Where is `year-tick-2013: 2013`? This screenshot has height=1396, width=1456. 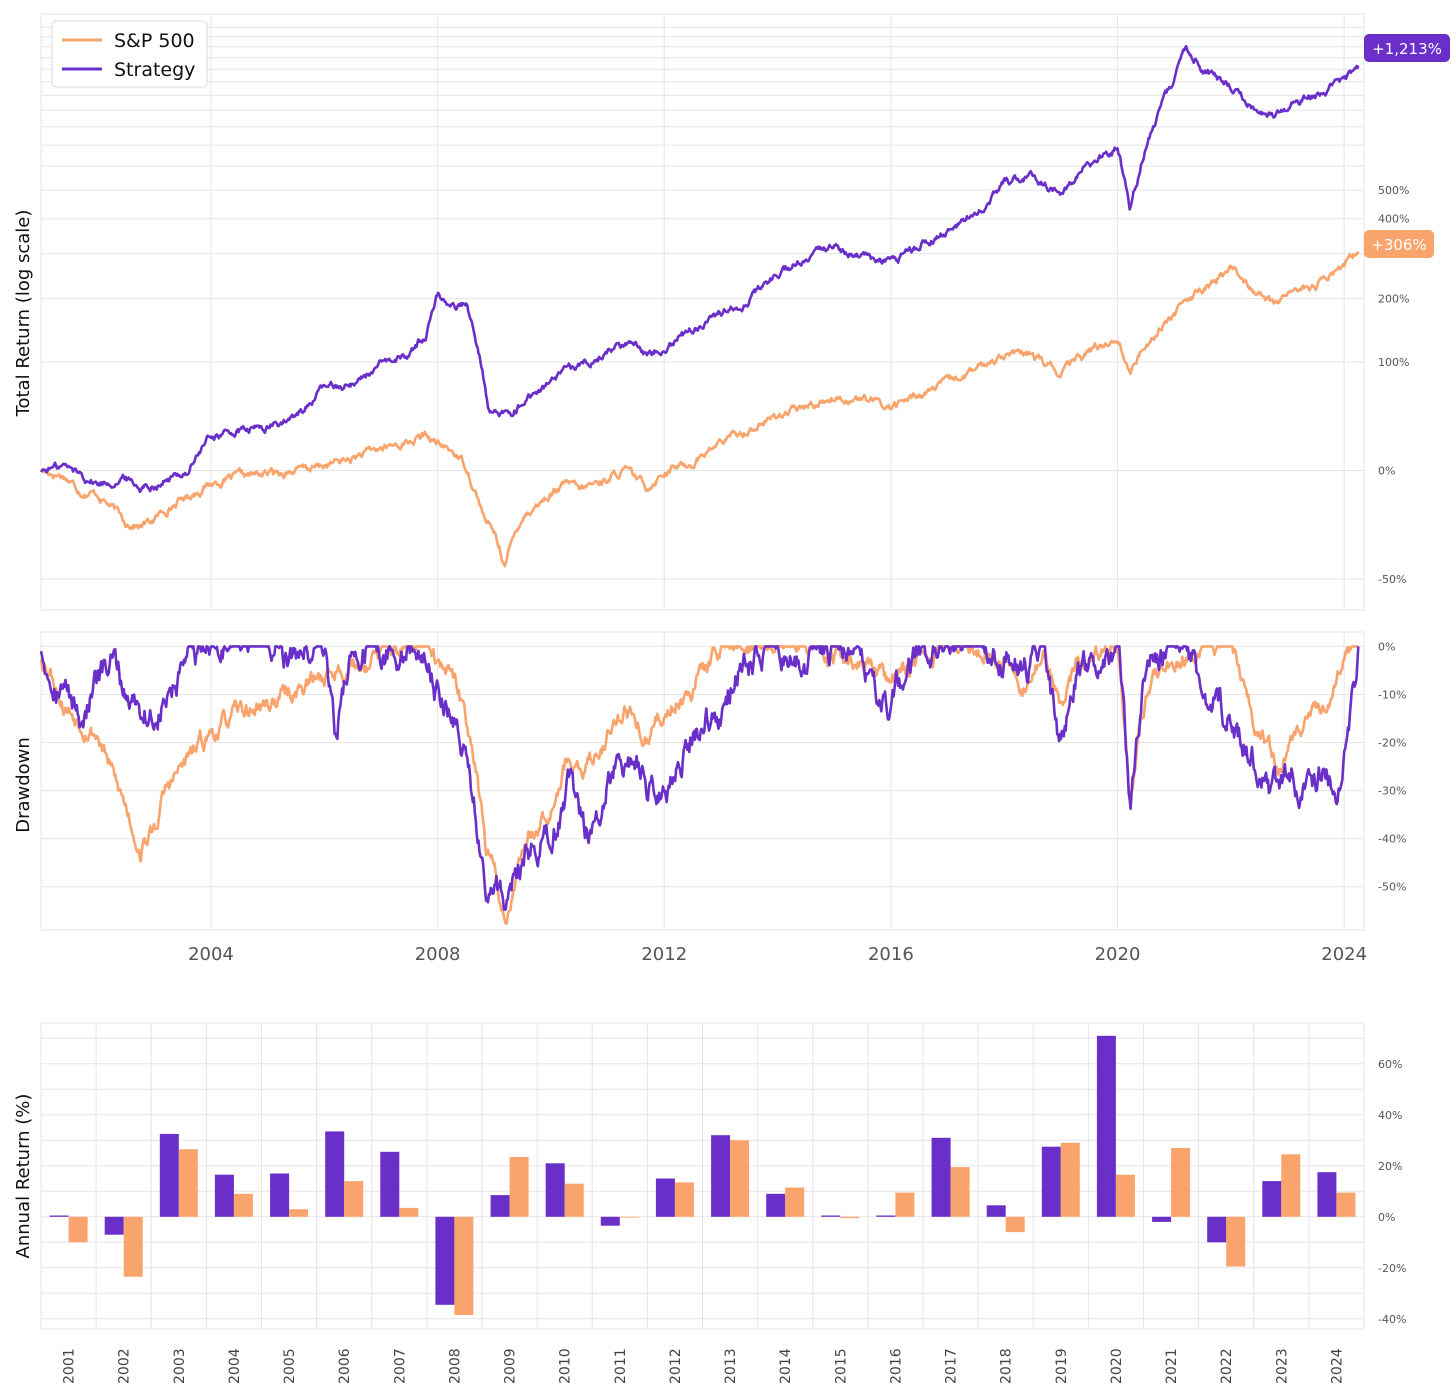 year-tick-2013: 2013 is located at coordinates (731, 1366).